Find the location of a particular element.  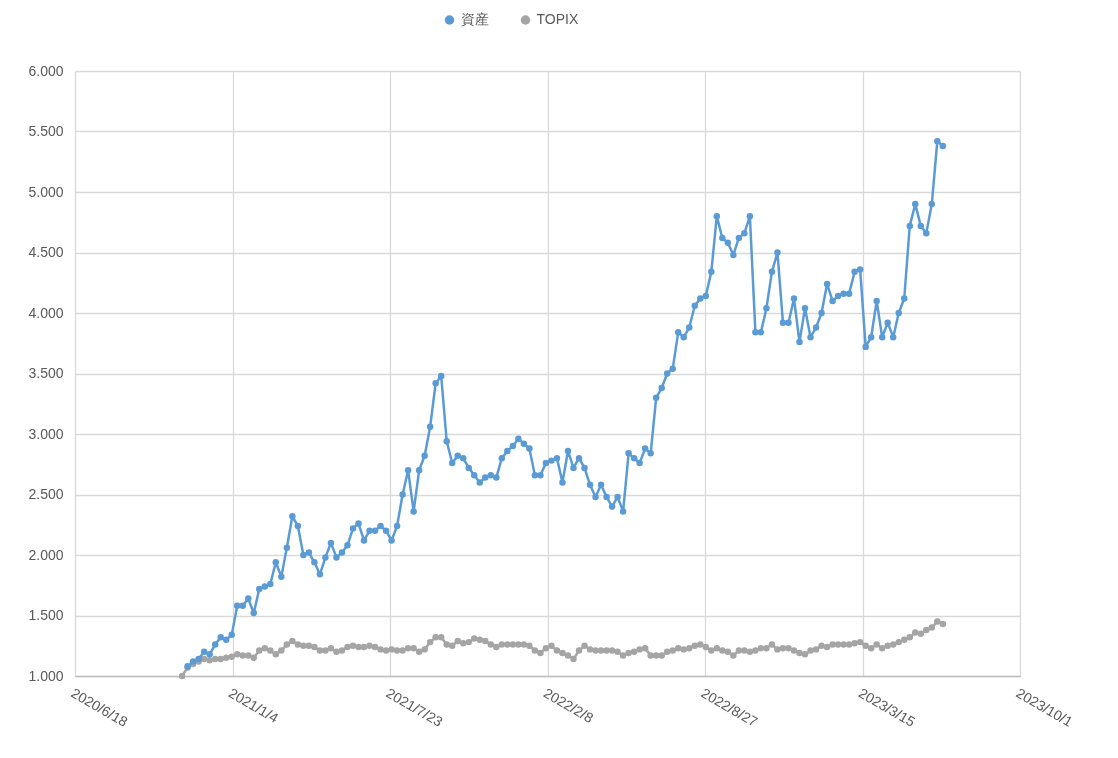

y-tick-label: 5.500 is located at coordinates (46, 131).